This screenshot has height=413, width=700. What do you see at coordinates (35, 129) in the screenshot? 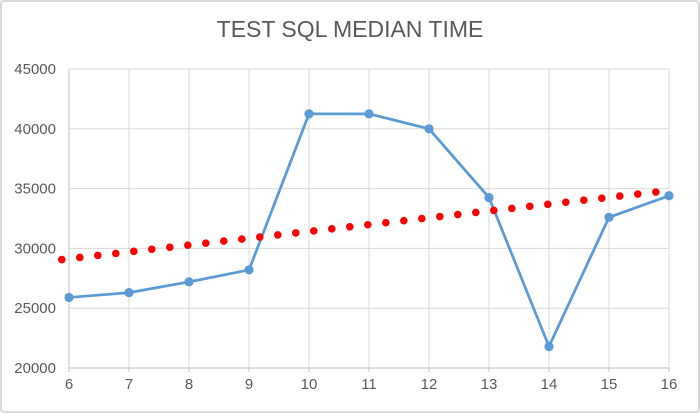
I see `y-tick-label-40000: 40000` at bounding box center [35, 129].